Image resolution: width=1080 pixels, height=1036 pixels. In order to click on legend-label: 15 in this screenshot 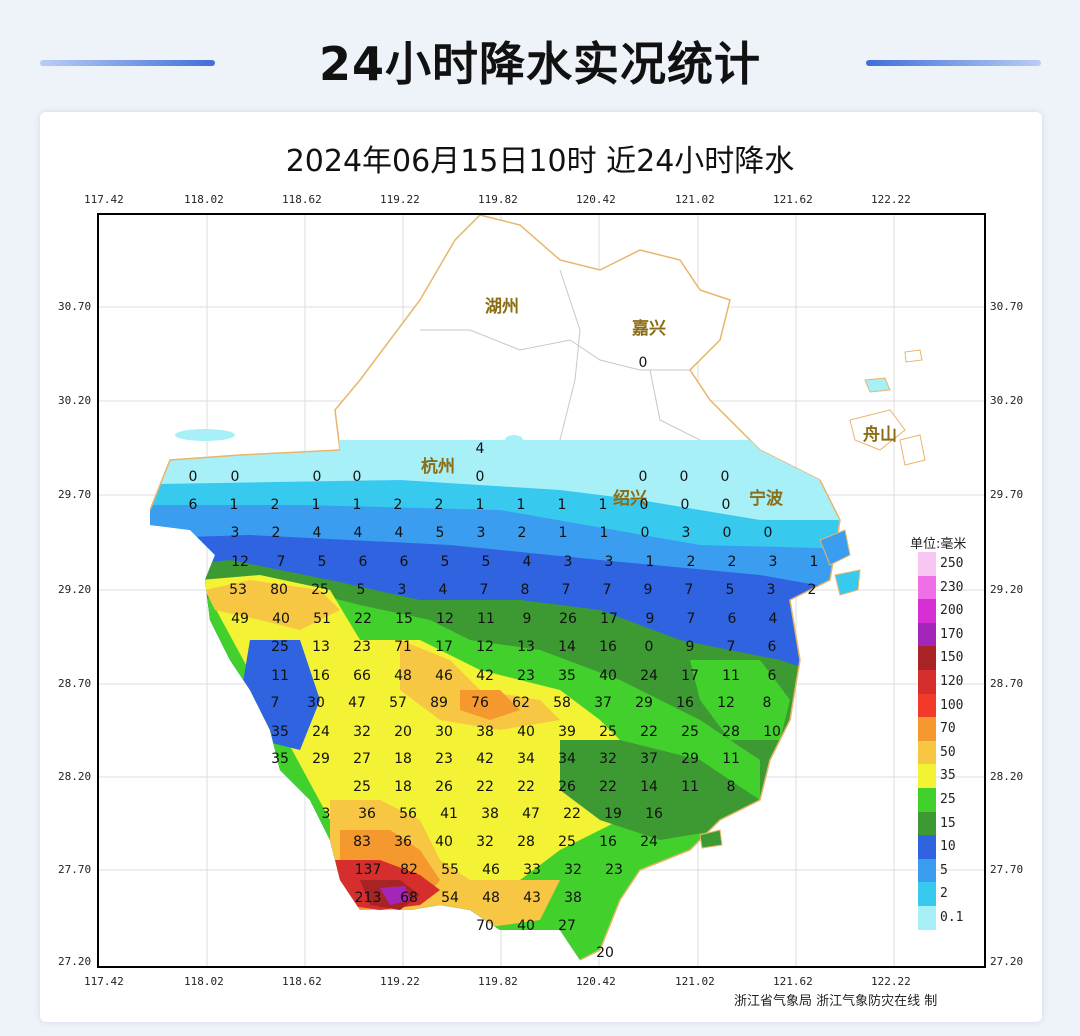, I will do `click(948, 823)`.